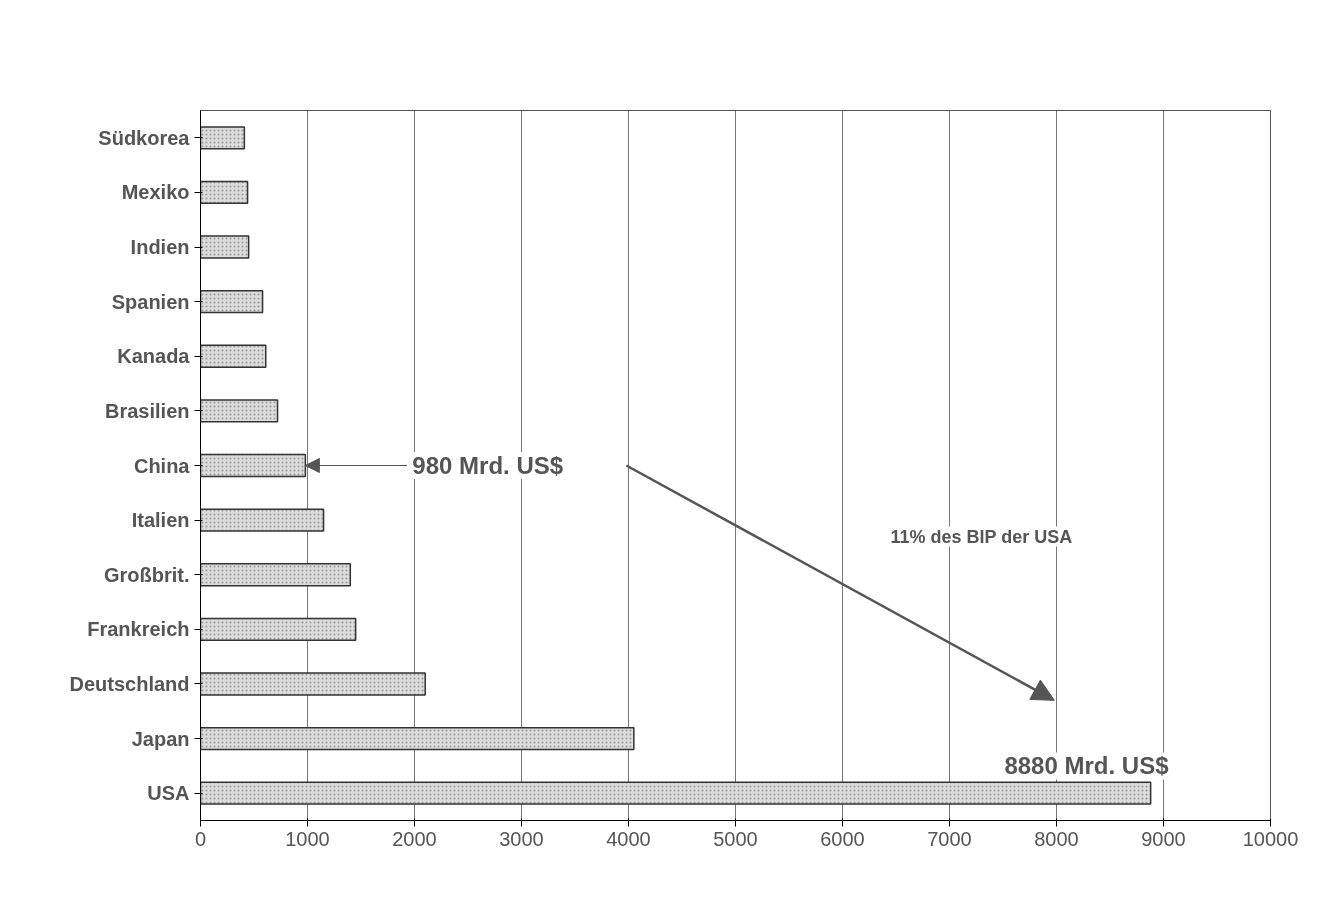 Image resolution: width=1340 pixels, height=908 pixels. I want to click on y-tick-label: Spanien, so click(150, 301).